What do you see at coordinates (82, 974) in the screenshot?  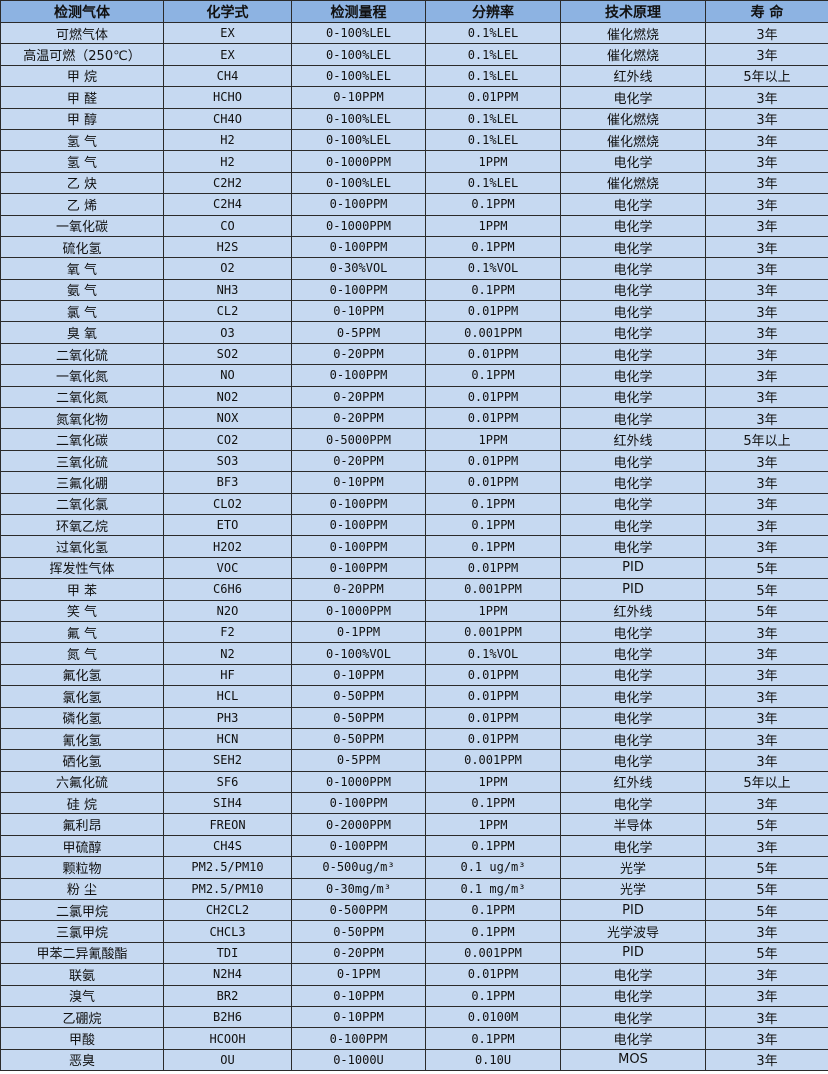 I see `cell-gas: 联氨` at bounding box center [82, 974].